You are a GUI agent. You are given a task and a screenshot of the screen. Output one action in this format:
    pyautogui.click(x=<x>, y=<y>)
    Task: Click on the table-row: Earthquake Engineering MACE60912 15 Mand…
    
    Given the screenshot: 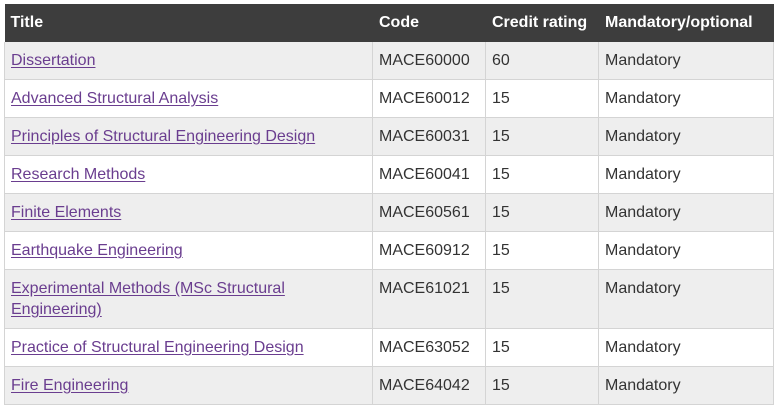 What is the action you would take?
    pyautogui.click(x=389, y=250)
    